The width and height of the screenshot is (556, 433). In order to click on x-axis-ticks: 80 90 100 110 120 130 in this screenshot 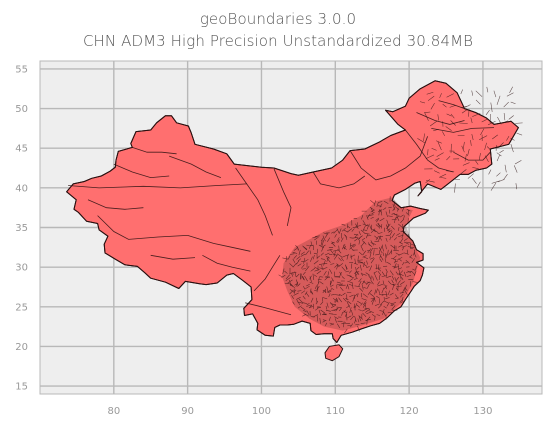, I will do `click(299, 411)`.